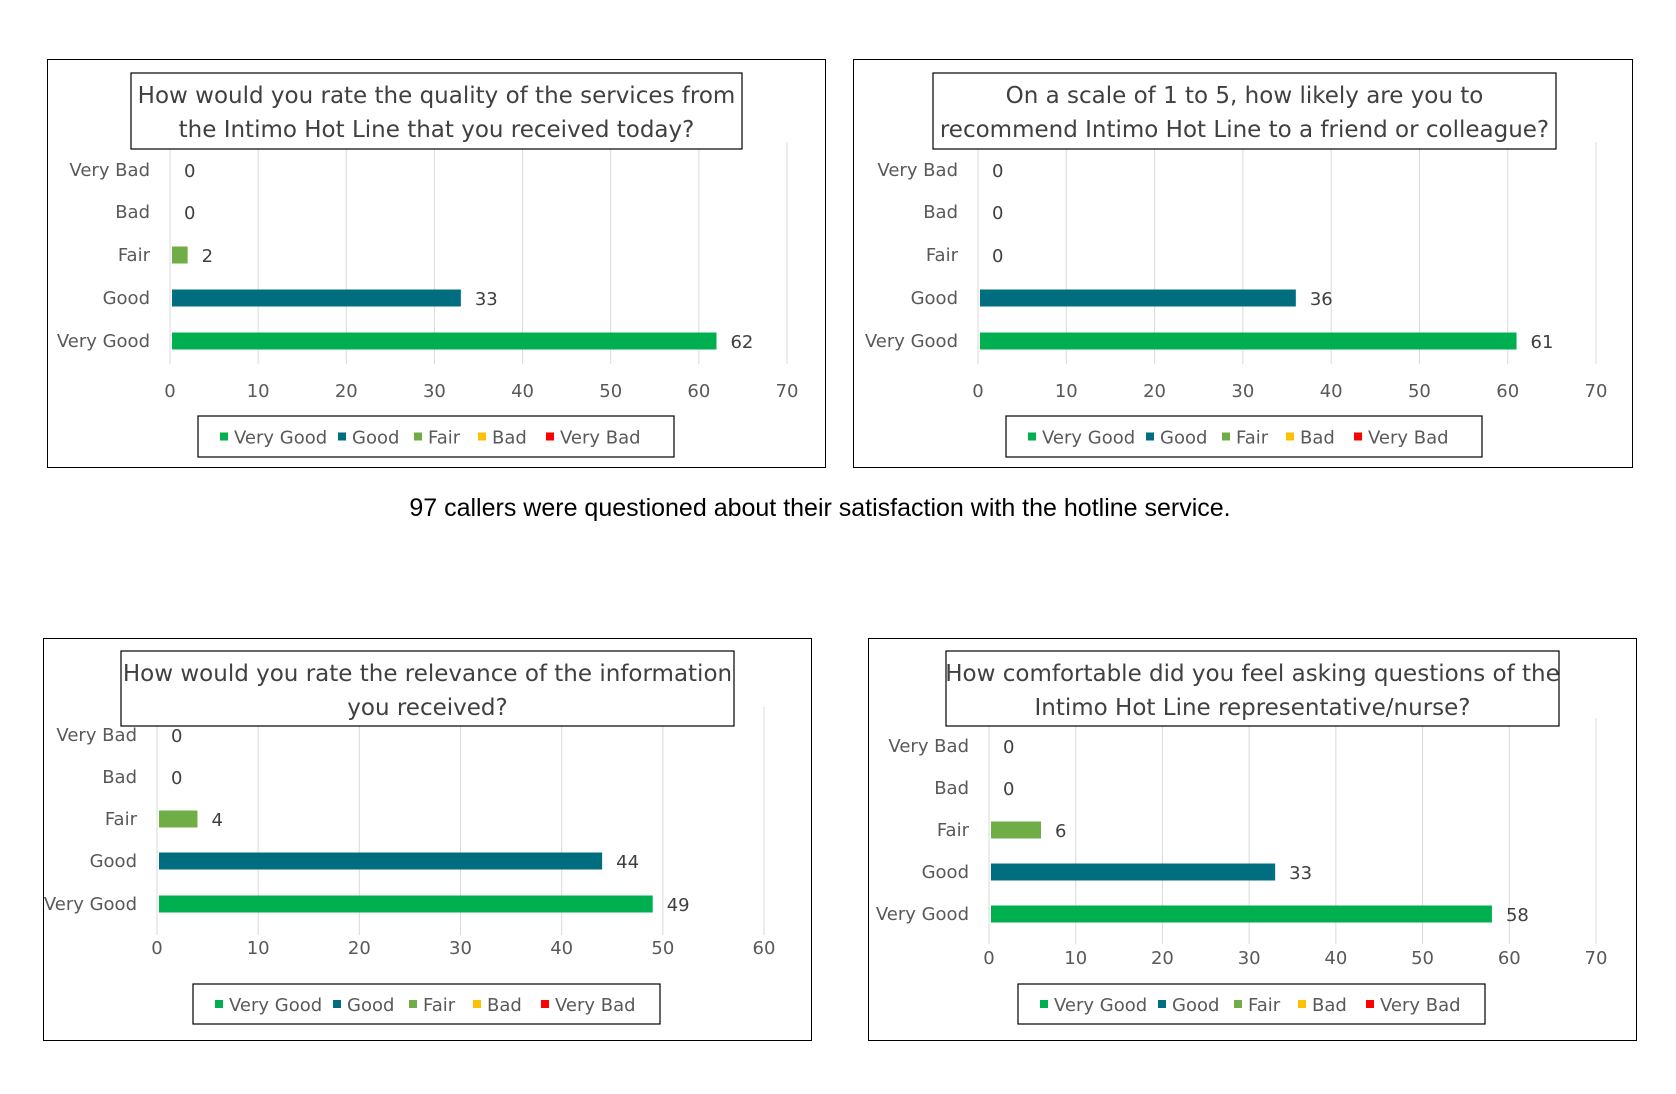 Image resolution: width=1676 pixels, height=1094 pixels. Describe the element at coordinates (741, 342) in the screenshot. I see `data-label: 62` at that location.